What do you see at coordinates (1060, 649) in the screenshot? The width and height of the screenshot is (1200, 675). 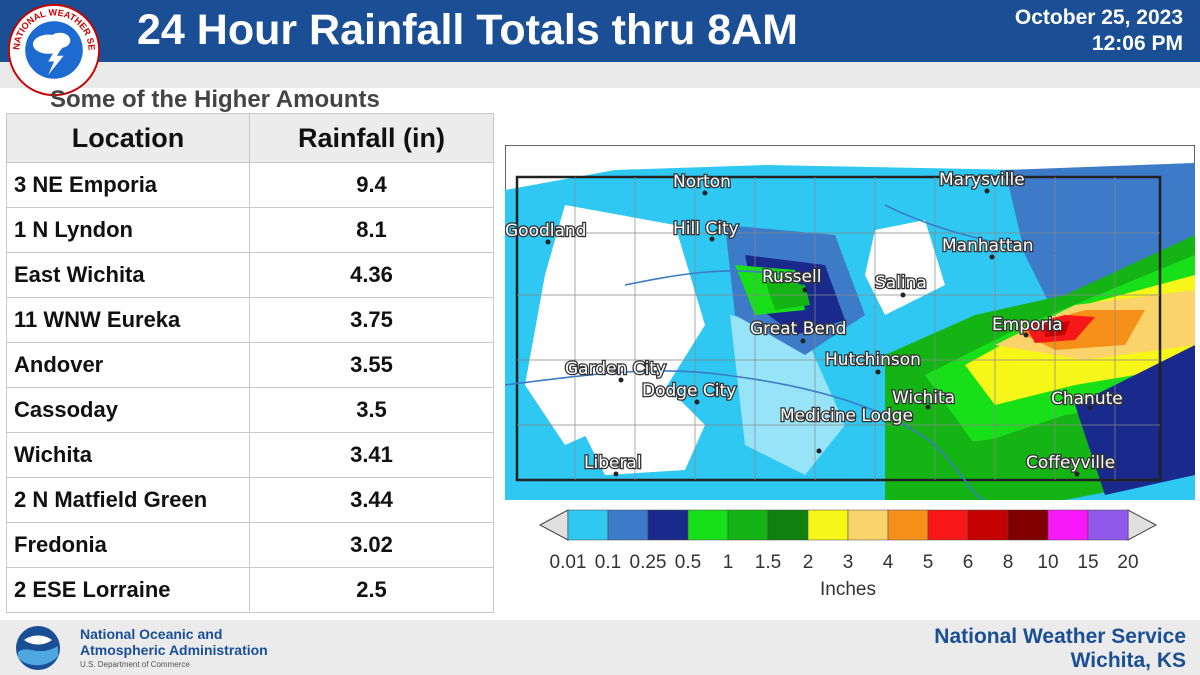 I see `nws-office: National Weather Service Wichita, KS` at bounding box center [1060, 649].